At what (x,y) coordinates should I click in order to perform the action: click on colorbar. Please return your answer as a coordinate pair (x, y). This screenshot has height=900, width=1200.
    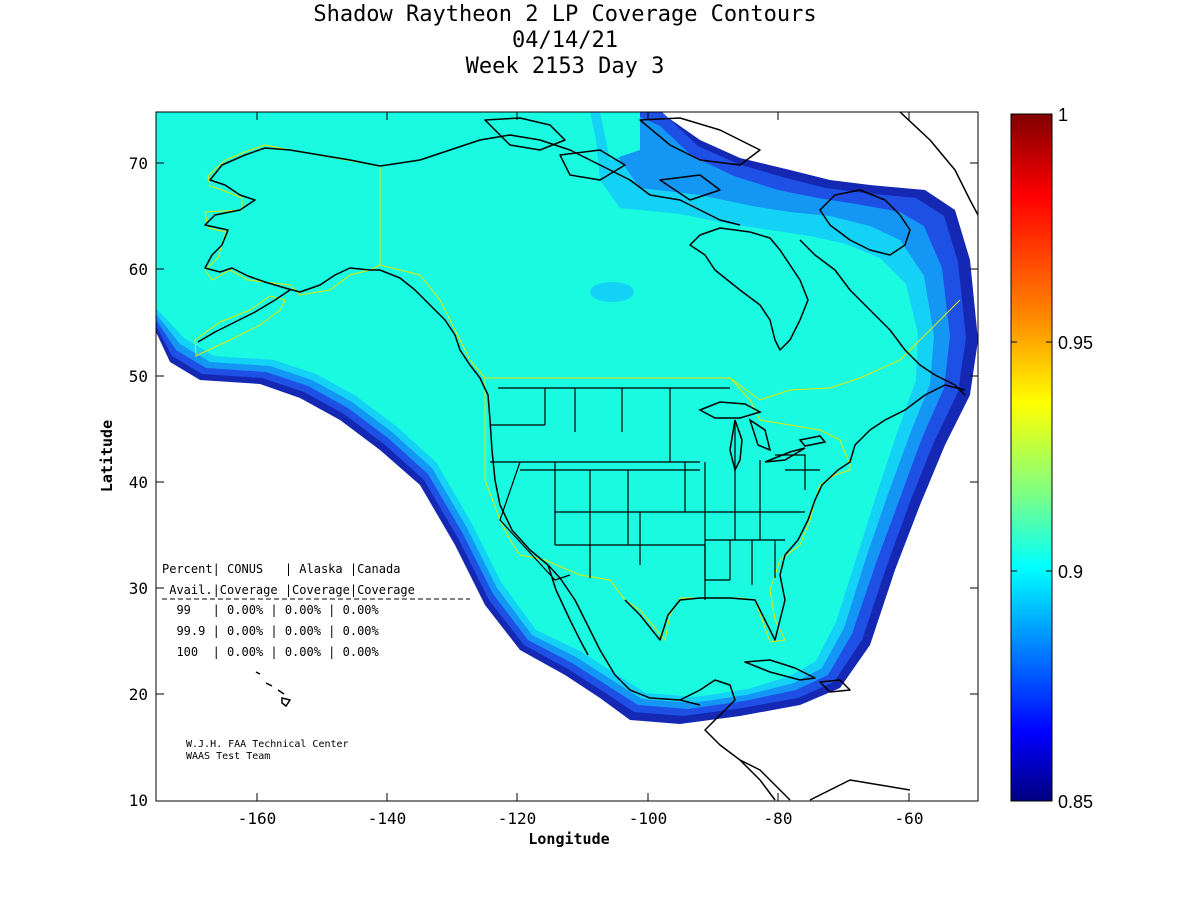
    Looking at the image, I should click on (1031, 457).